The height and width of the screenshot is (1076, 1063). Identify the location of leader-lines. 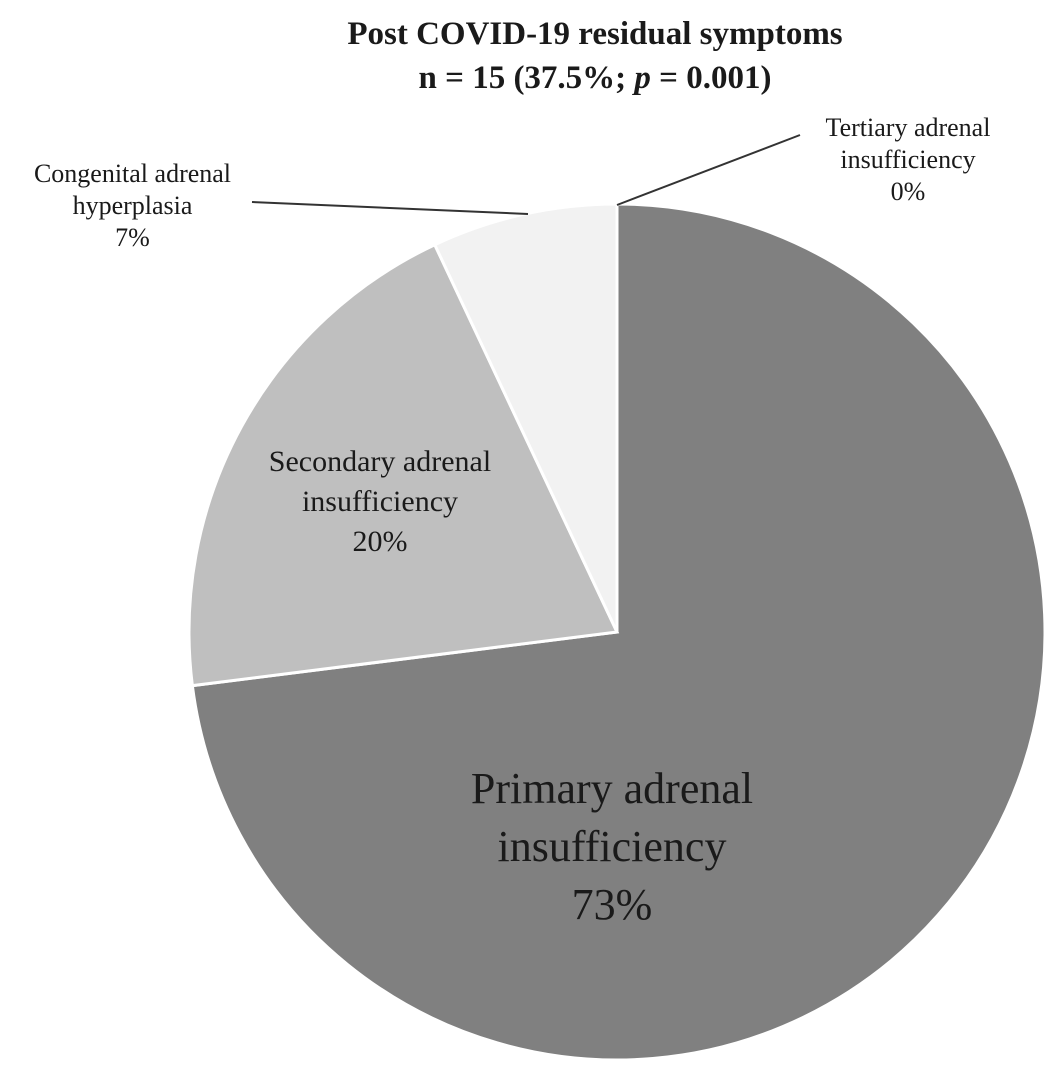
(526, 174).